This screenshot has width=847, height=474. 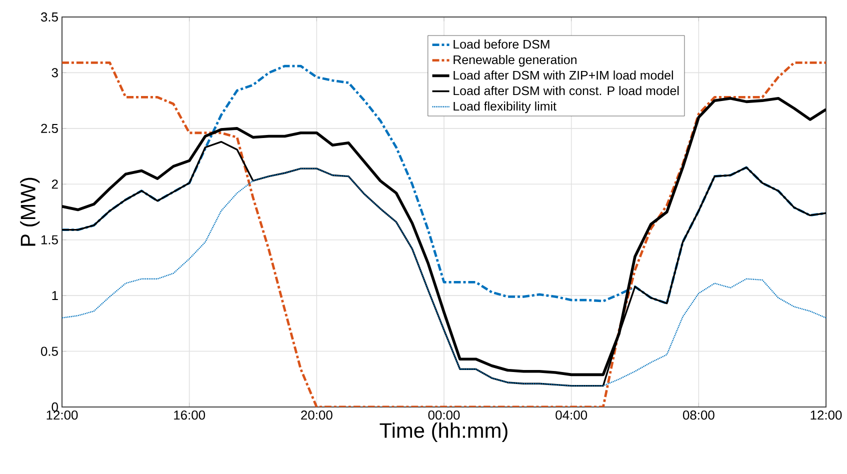 What do you see at coordinates (30, 212) in the screenshot?
I see `y-axis-title: P (MW)` at bounding box center [30, 212].